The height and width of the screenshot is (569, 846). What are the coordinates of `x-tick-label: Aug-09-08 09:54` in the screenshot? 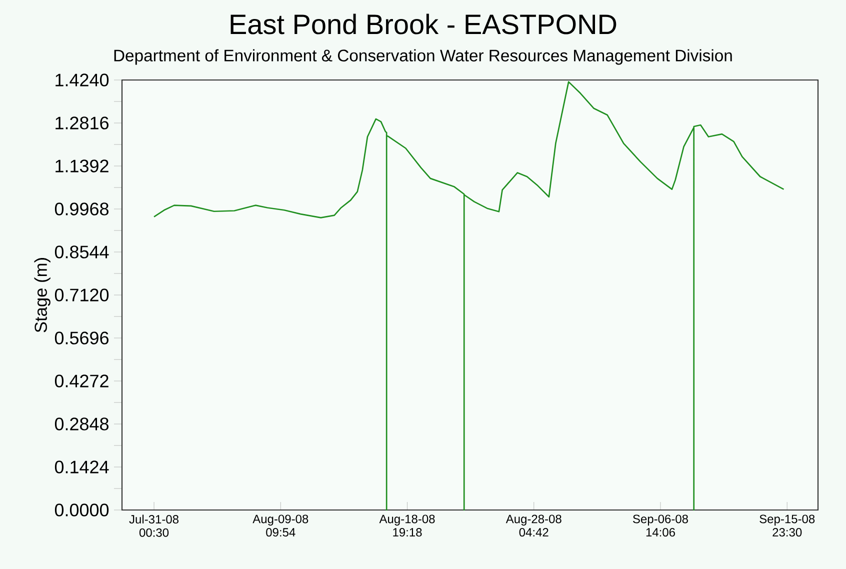 It's located at (280, 525).